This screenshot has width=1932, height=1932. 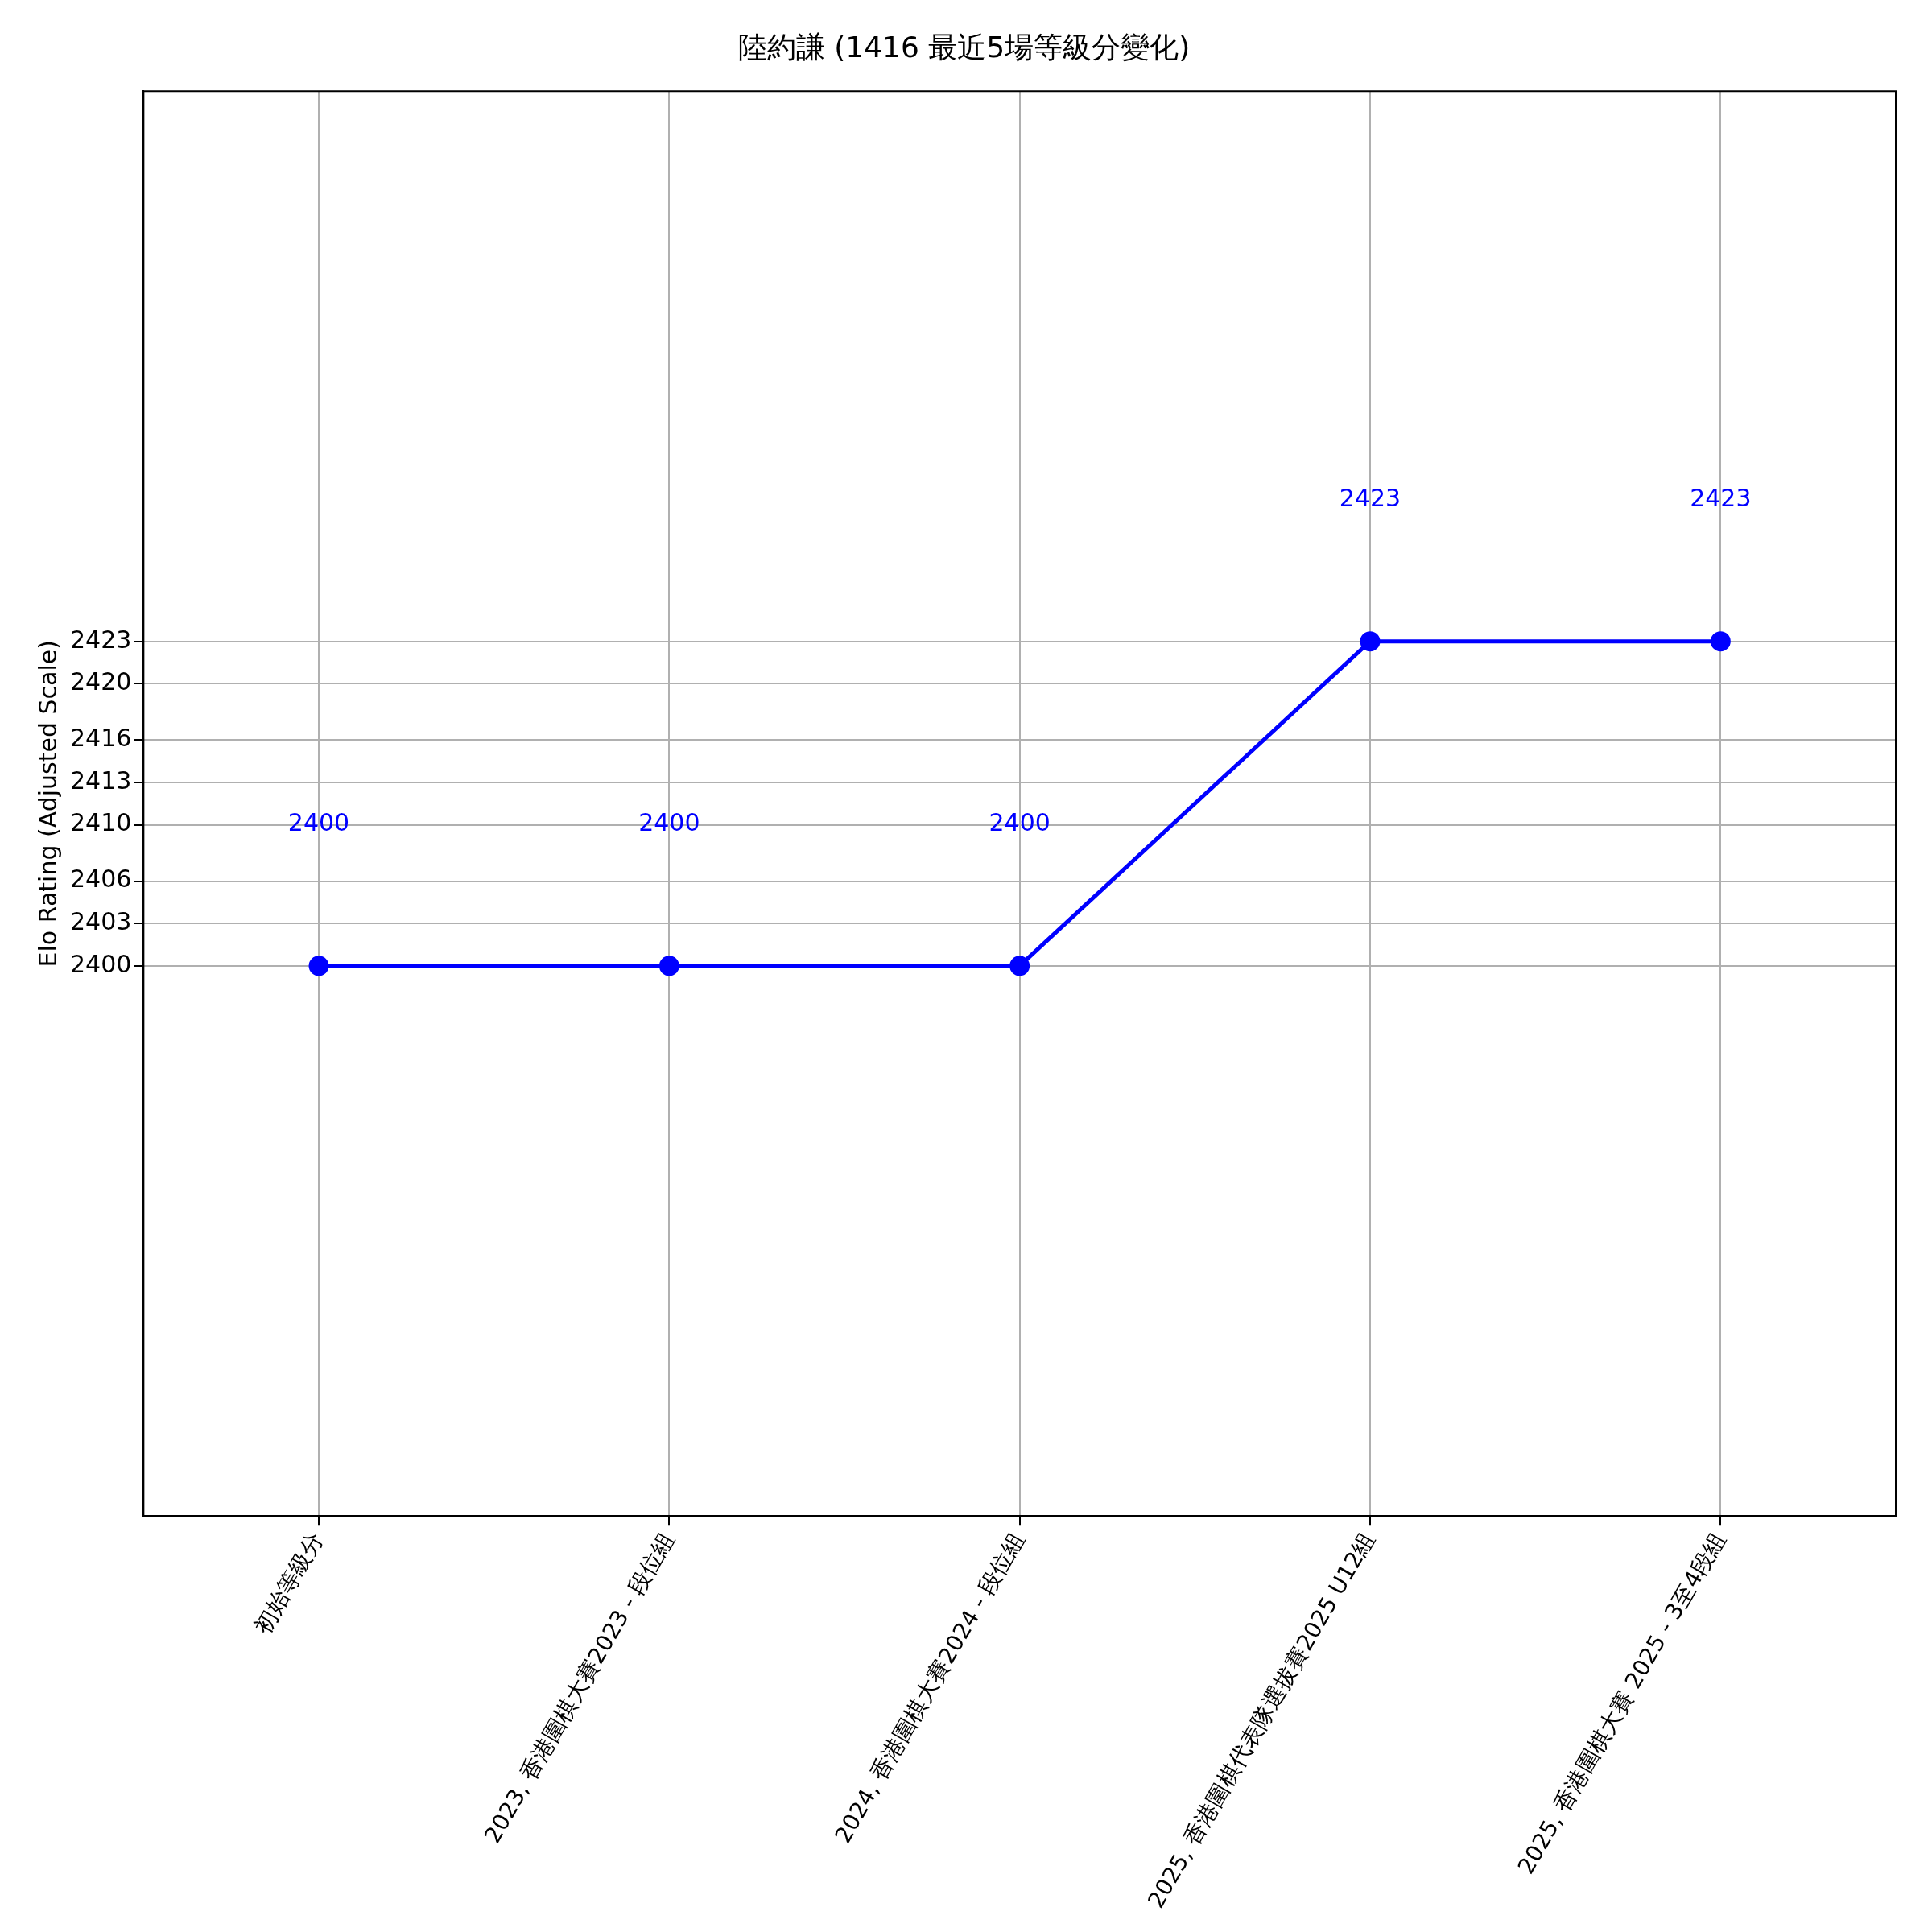 What do you see at coordinates (289, 1583) in the screenshot?
I see `x-tick-label: 初始等級分` at bounding box center [289, 1583].